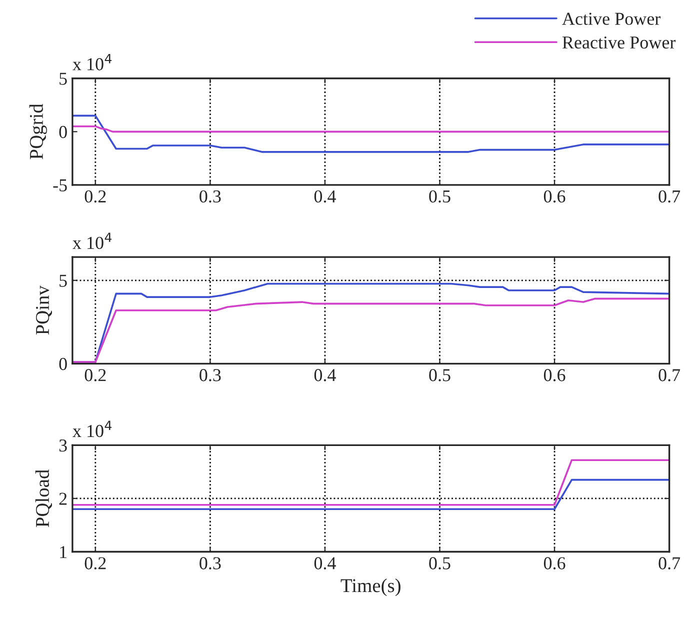 Image resolution: width=690 pixels, height=627 pixels. I want to click on y-tick-label: -5, so click(60, 185).